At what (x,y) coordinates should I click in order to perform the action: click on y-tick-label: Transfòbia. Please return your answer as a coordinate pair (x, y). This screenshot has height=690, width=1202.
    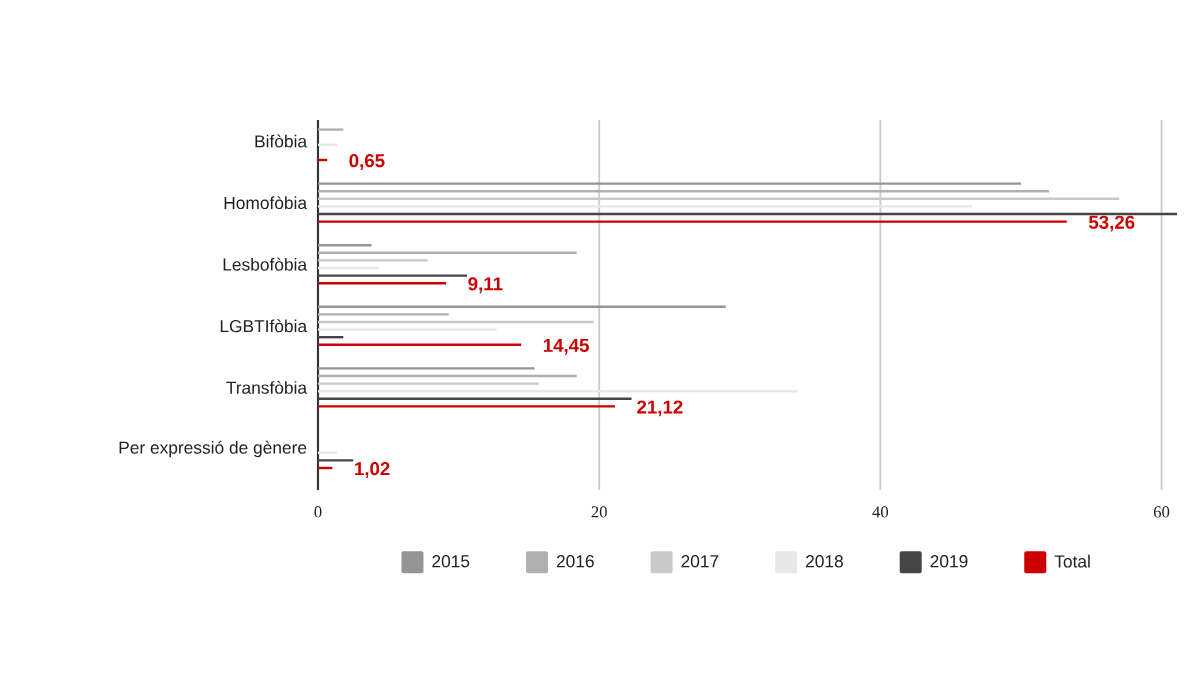
    Looking at the image, I should click on (267, 387).